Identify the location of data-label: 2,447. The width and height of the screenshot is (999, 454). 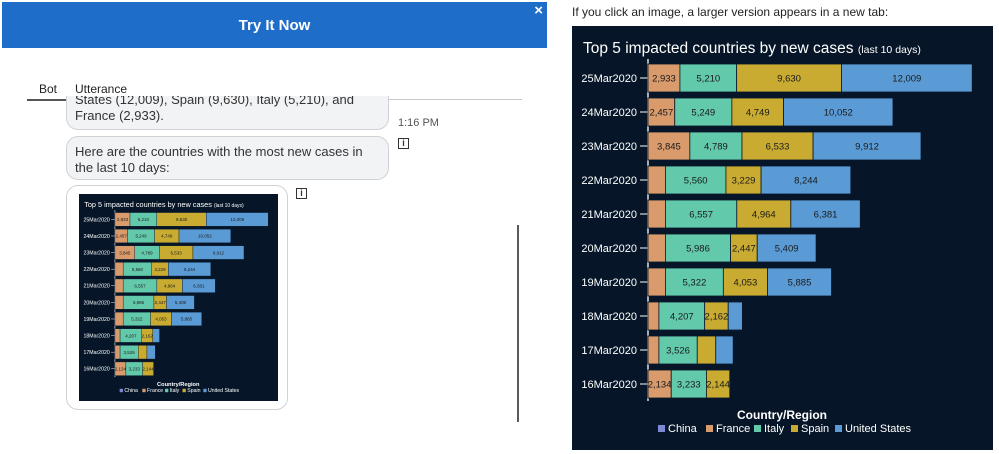
(744, 249).